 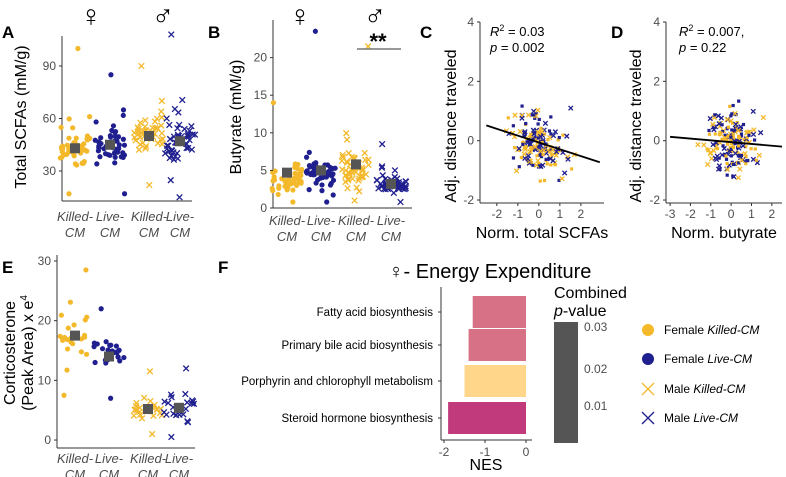 I want to click on pathway-label: Porphyrin and chlorophyll metabolism, so click(x=337, y=382).